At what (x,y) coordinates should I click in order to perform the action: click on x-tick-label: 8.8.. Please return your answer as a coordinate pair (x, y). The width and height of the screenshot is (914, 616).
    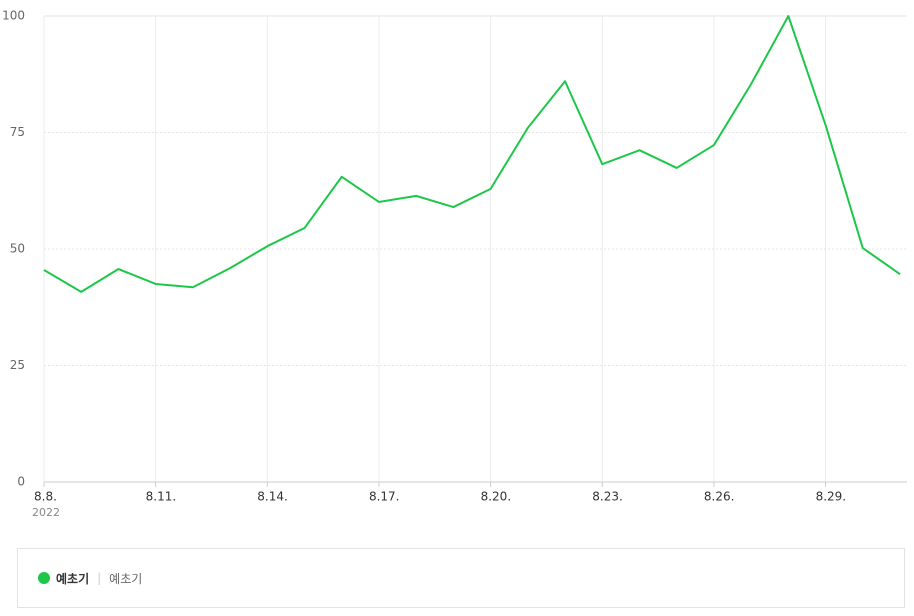
    Looking at the image, I should click on (45, 497).